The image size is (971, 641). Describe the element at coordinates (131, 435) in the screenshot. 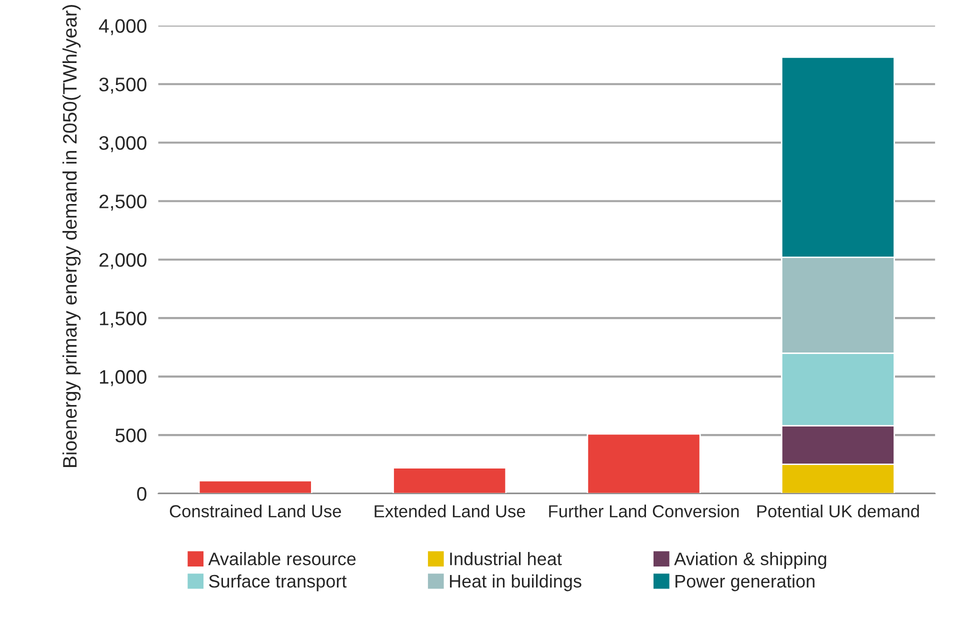

I see `y-tick-label: 500` at that location.